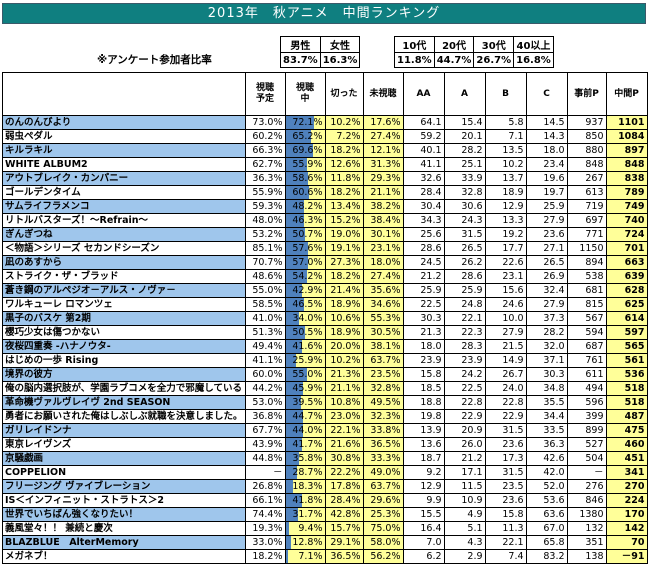 This screenshot has height=575, width=650. What do you see at coordinates (265, 206) in the screenshot?
I see `cell-planned-to-watch: 59.3%` at bounding box center [265, 206].